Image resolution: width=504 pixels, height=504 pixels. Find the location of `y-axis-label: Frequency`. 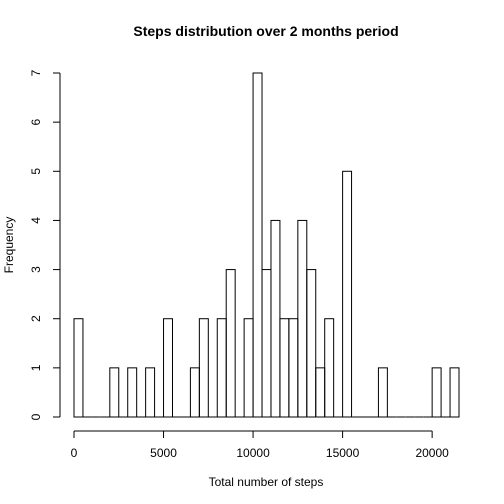

y-axis-label: Frequency is located at coordinates (9, 245).